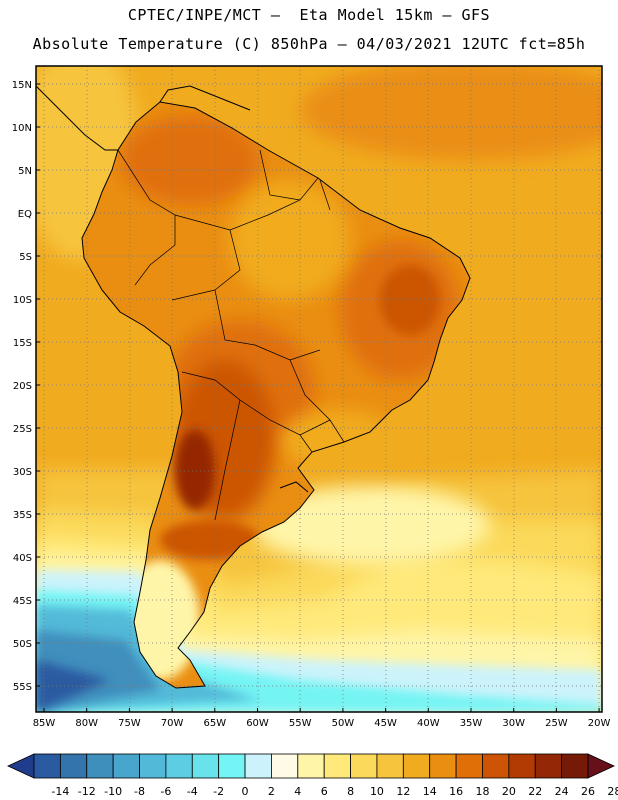  Describe the element at coordinates (60, 791) in the screenshot. I see `colorbar-tick-label: -14` at that location.